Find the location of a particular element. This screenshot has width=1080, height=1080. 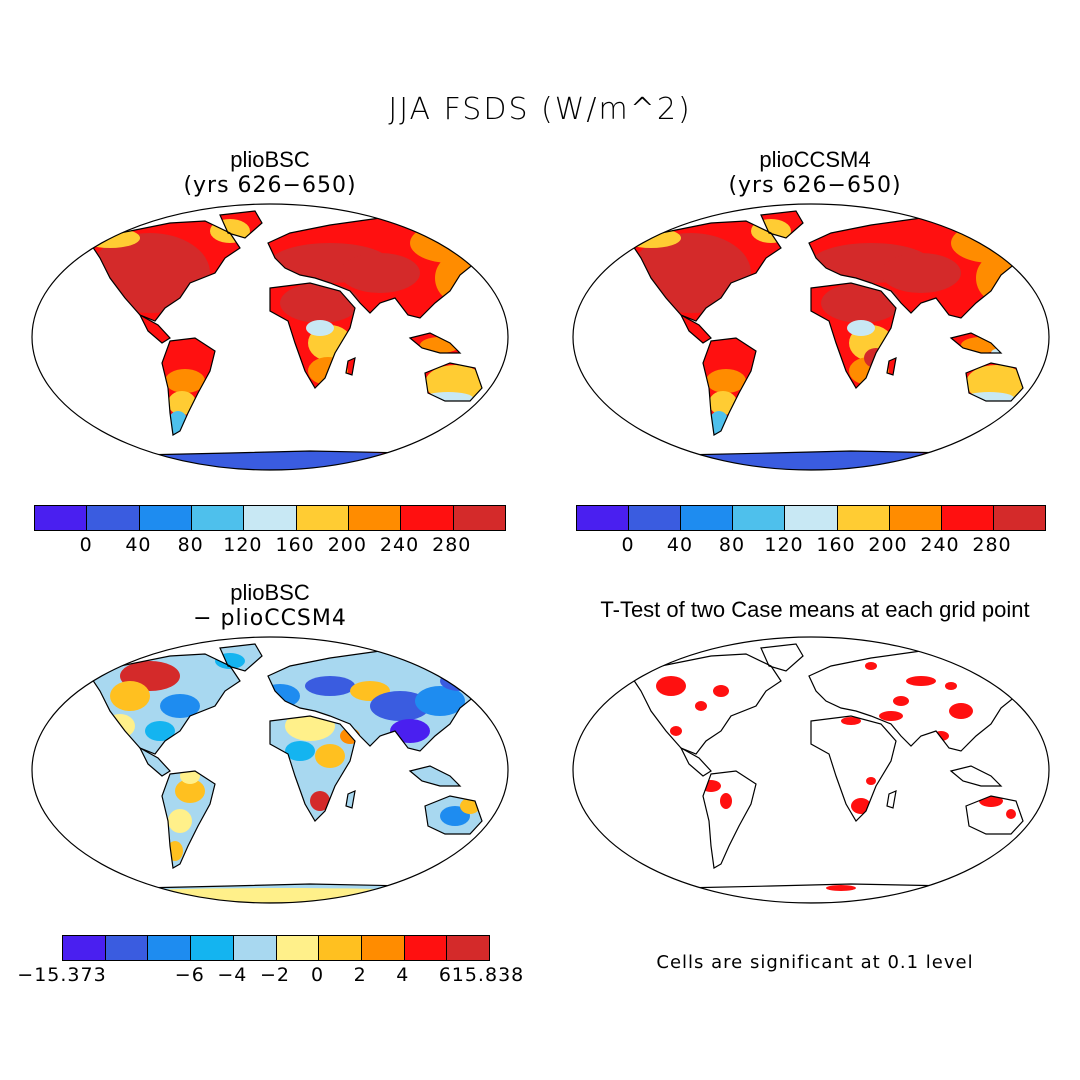

colorbar-left is located at coordinates (270, 518).